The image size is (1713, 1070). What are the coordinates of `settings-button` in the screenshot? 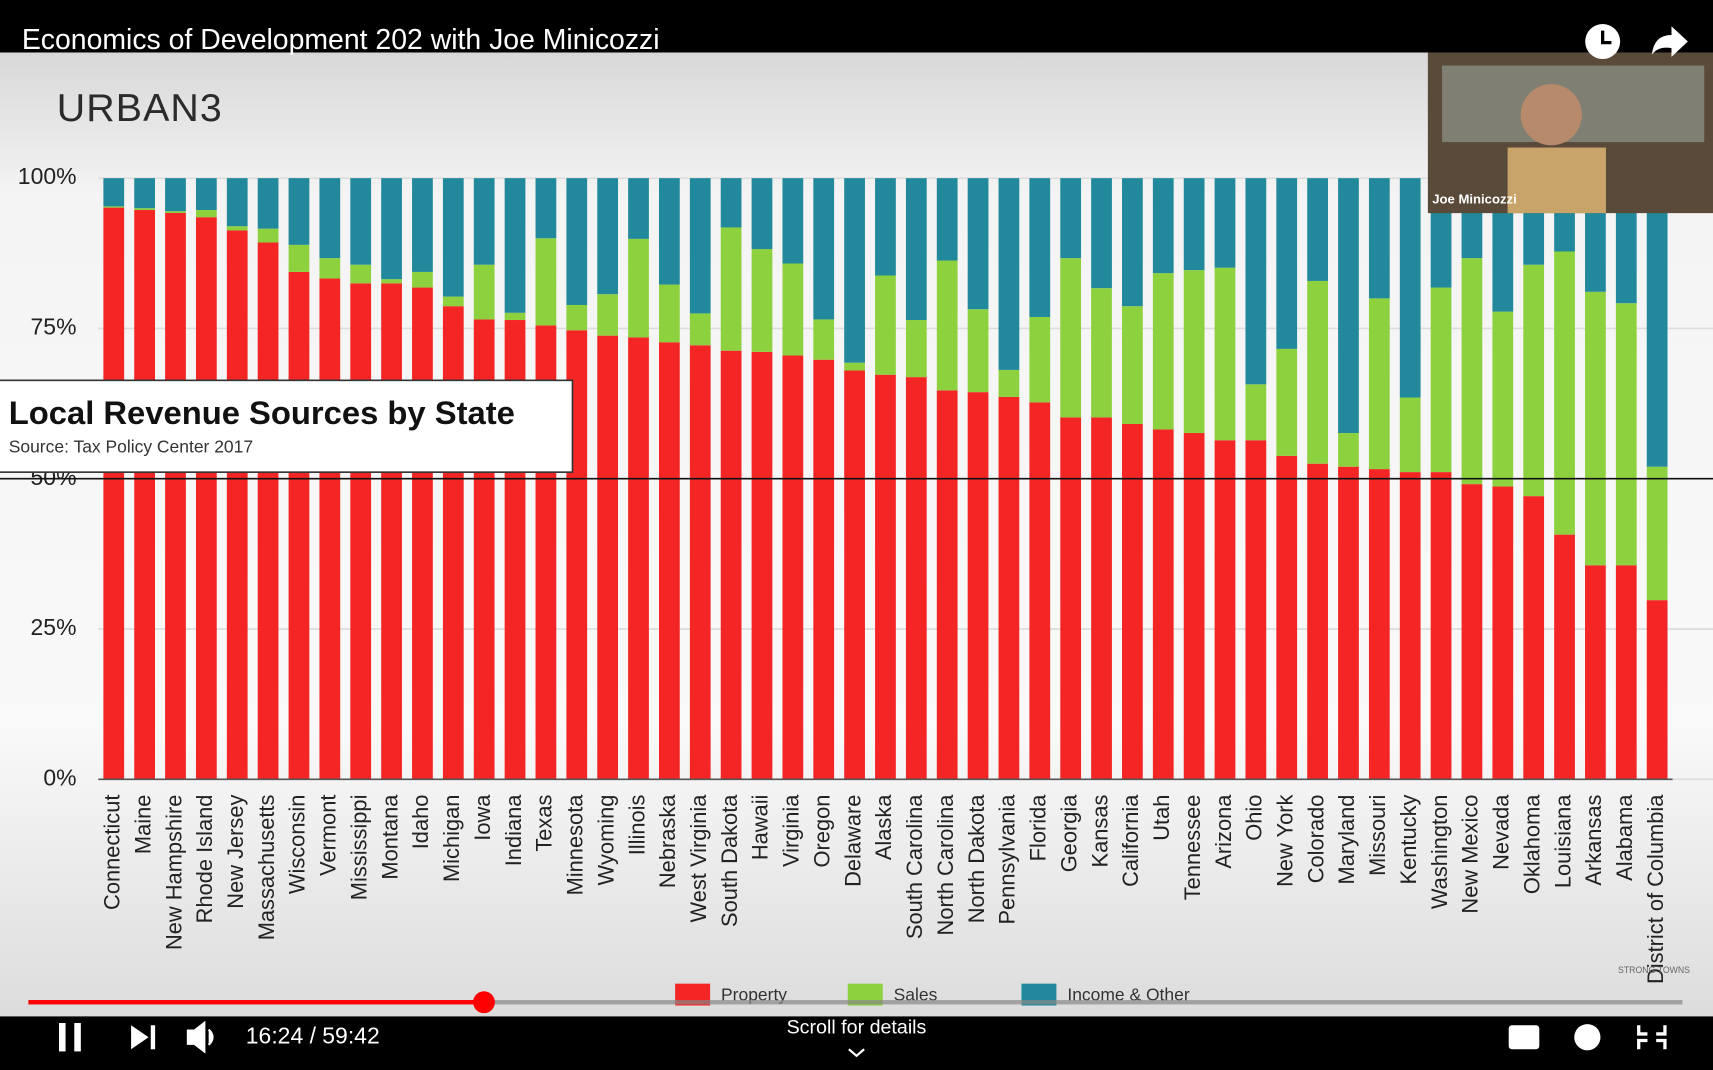 It's located at (1587, 1037).